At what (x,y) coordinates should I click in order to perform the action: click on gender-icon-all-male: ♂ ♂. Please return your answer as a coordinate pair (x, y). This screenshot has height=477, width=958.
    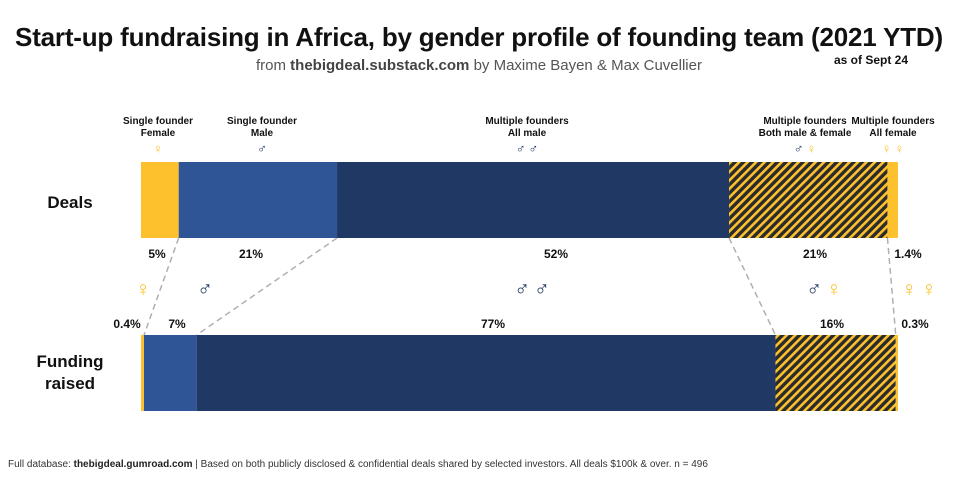
    Looking at the image, I should click on (532, 289).